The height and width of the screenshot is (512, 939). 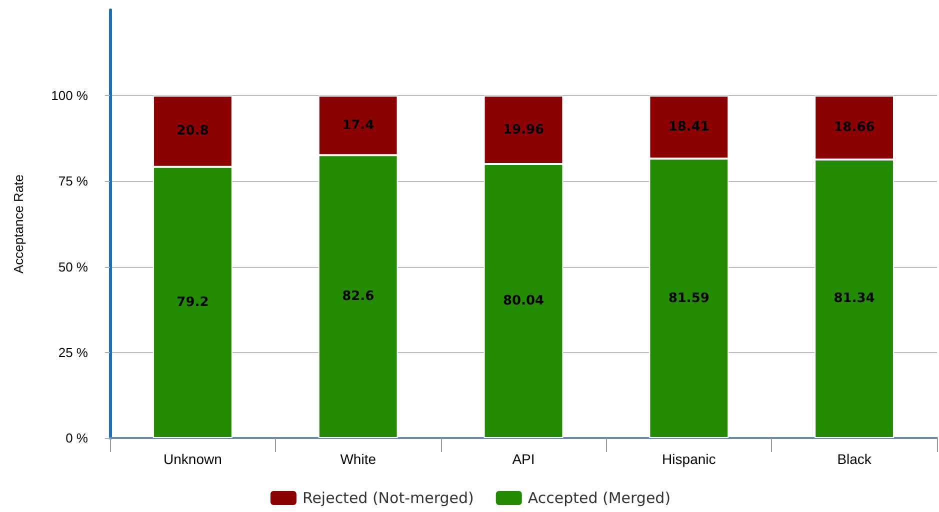 What do you see at coordinates (77, 438) in the screenshot?
I see `y-tick-label: 0 %` at bounding box center [77, 438].